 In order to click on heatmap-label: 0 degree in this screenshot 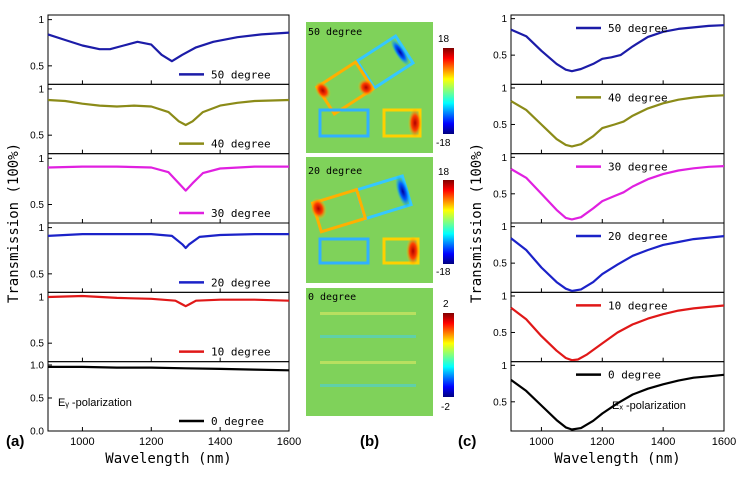, I will do `click(332, 297)`.